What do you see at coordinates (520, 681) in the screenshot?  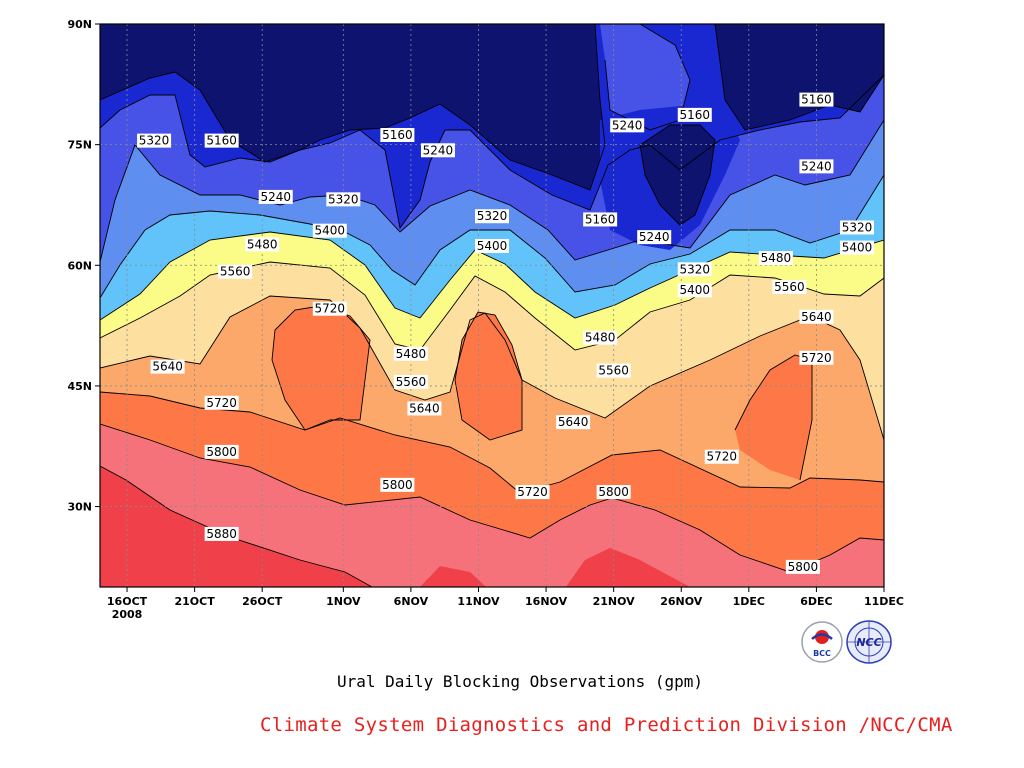 I see `chart-caption: Ural Daily Blocking Observations (gpm)` at bounding box center [520, 681].